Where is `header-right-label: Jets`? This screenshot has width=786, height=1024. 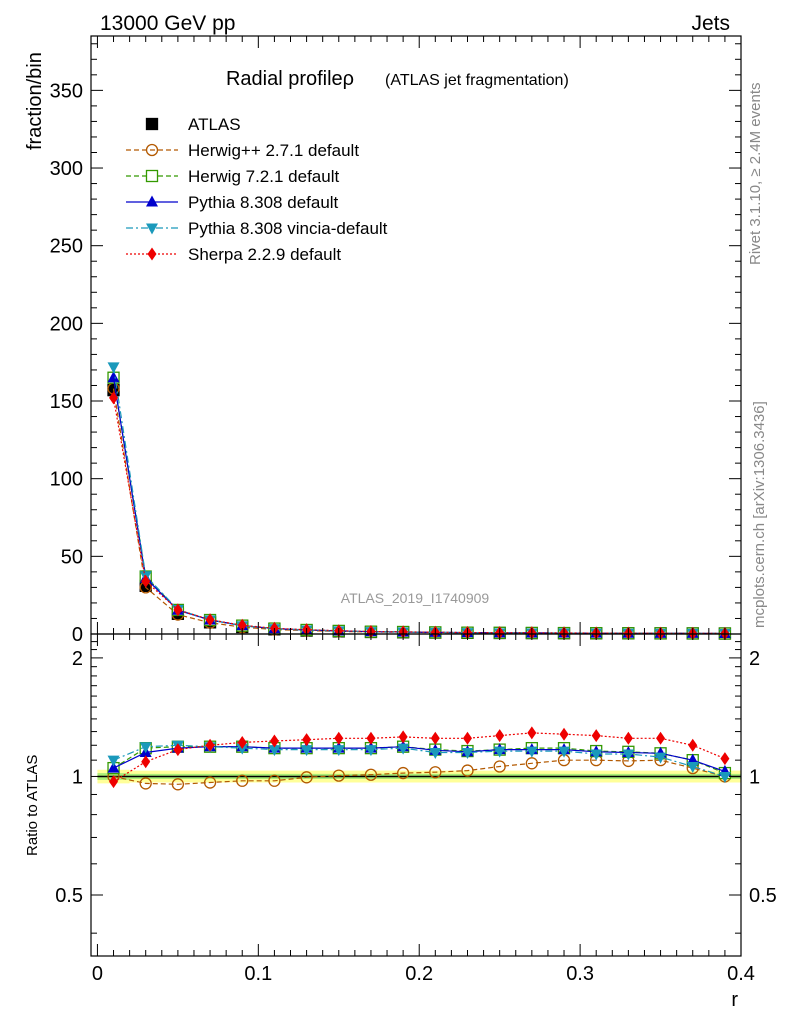 header-right-label: Jets is located at coordinates (710, 23).